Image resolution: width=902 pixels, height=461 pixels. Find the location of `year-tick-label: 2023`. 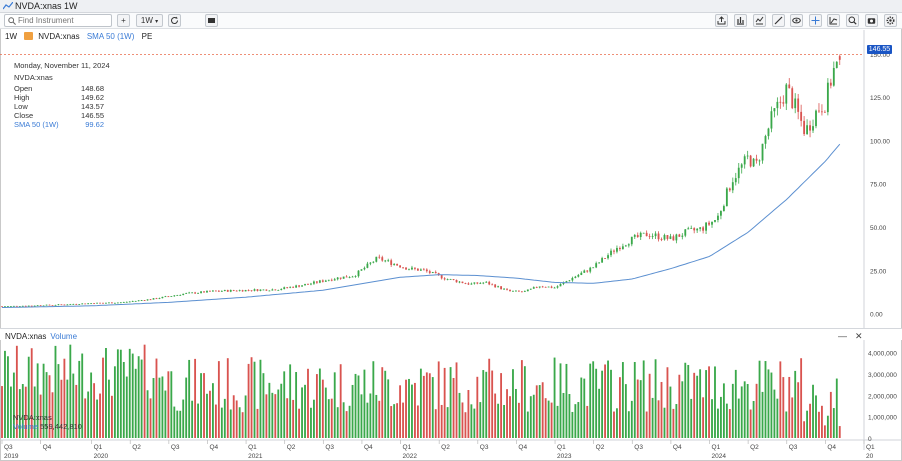

year-tick-label: 2023 is located at coordinates (564, 456).